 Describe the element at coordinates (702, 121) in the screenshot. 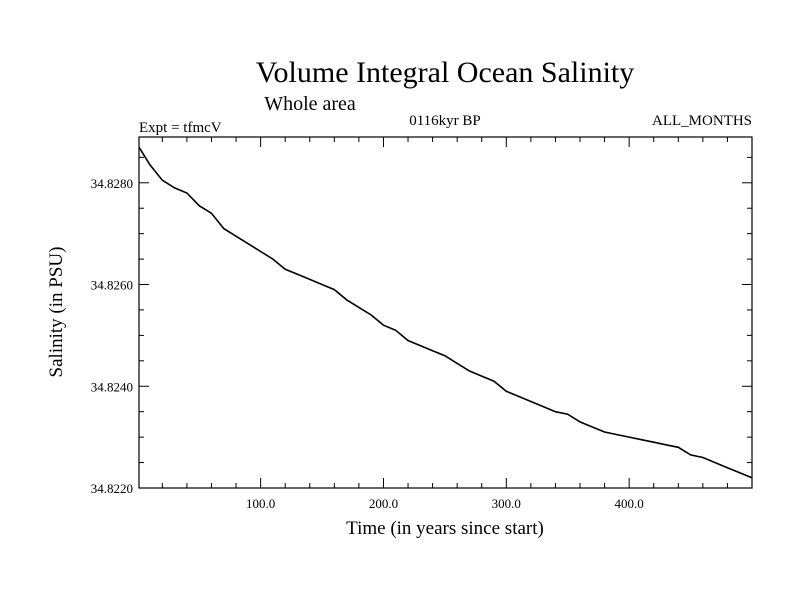

I see `annotation-right: ALL_MONTHS` at that location.